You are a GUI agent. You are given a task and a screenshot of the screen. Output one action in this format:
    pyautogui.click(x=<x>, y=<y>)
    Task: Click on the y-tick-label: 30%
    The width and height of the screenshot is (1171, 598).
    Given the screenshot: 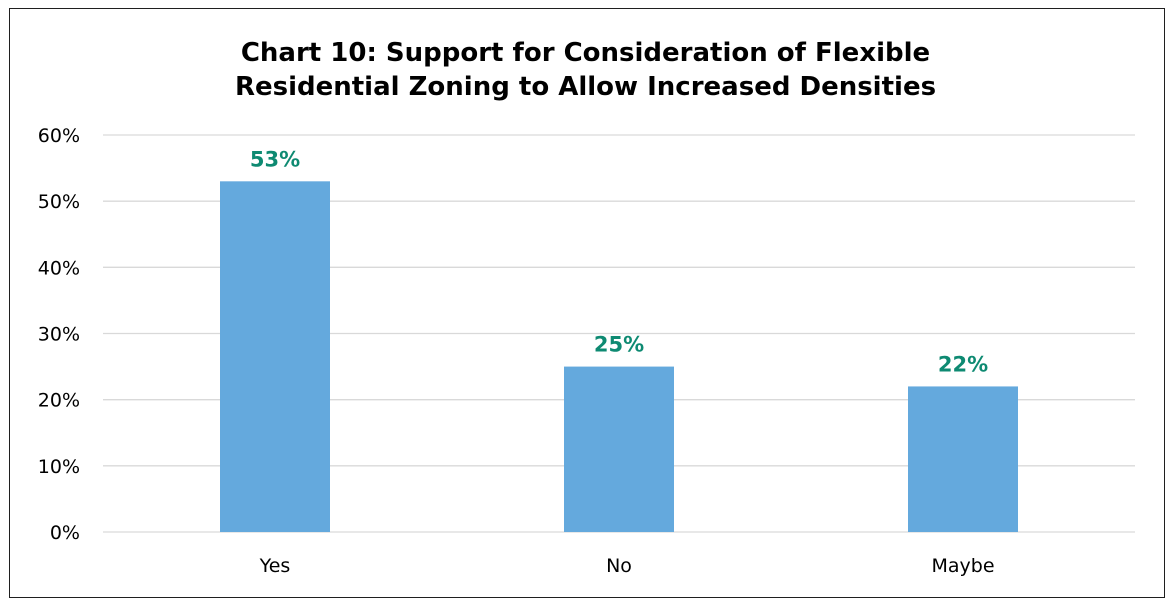 What is the action you would take?
    pyautogui.click(x=59, y=335)
    